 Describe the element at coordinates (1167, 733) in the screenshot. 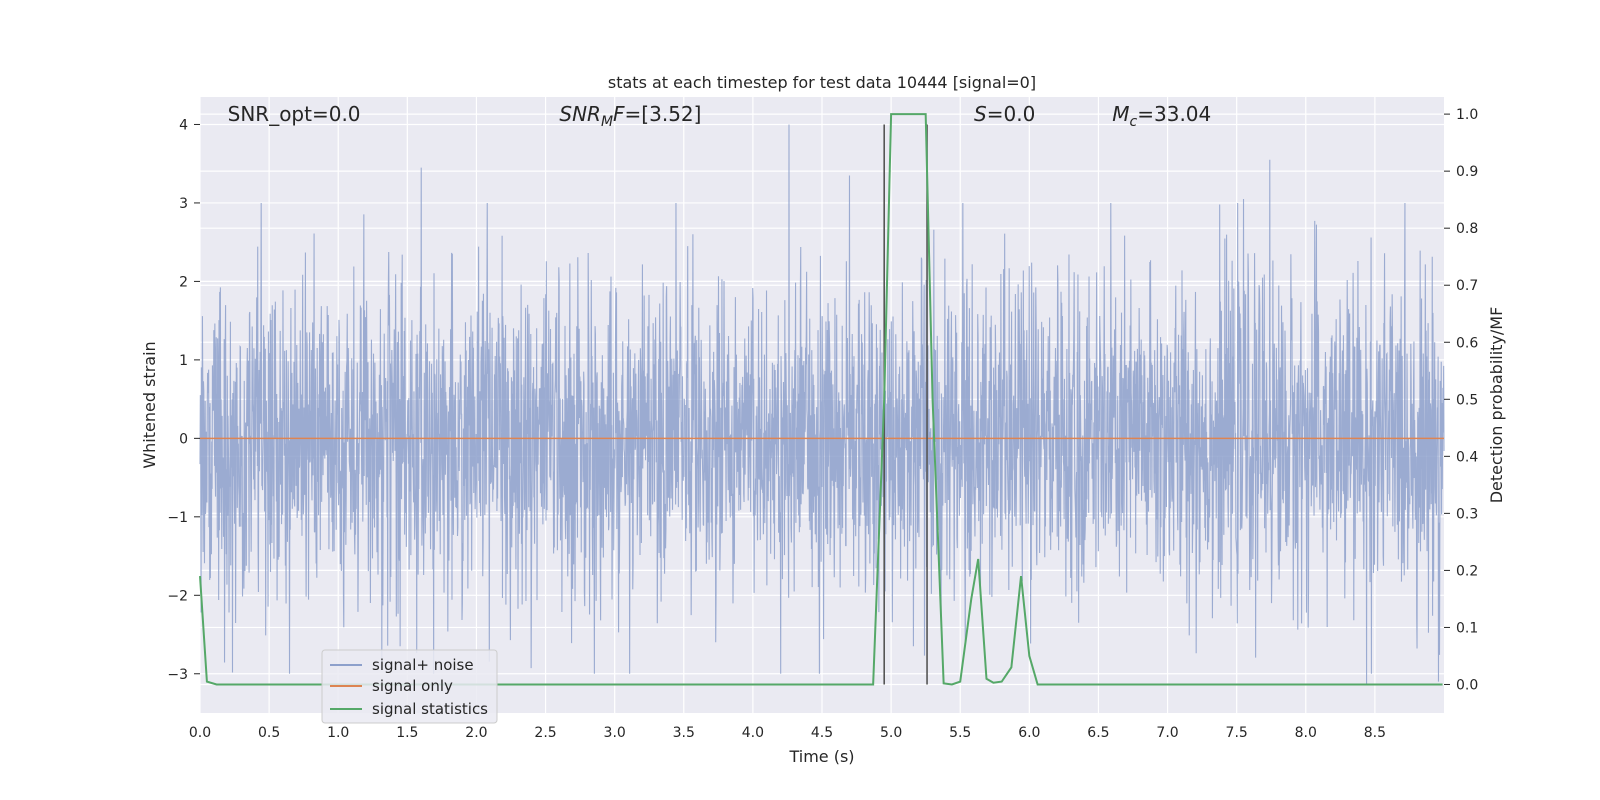

I see `x-tick-label: 7.0` at that location.